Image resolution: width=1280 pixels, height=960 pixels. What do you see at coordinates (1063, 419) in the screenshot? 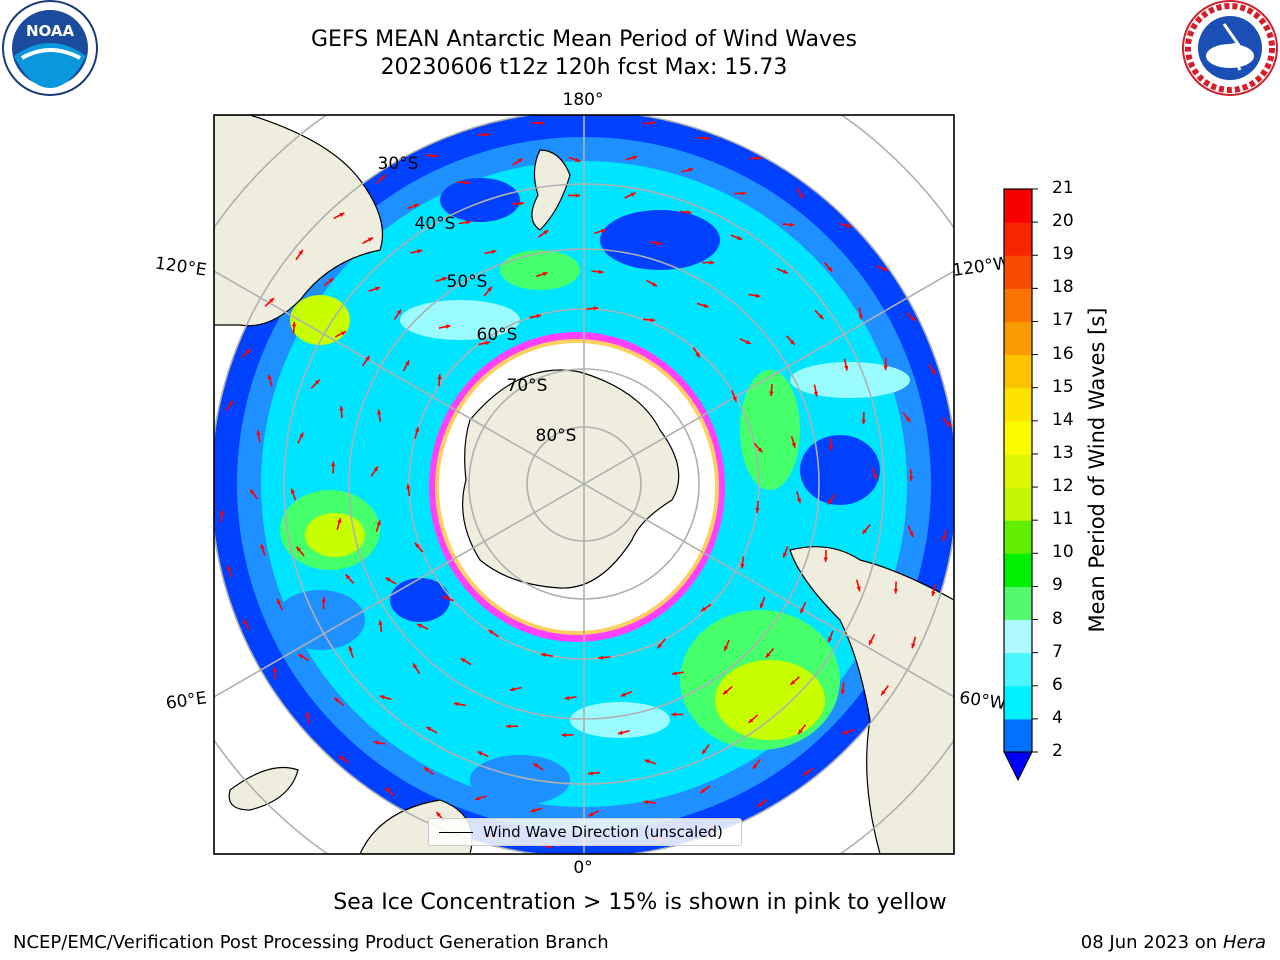
I see `colorbar-tick-label: 14` at bounding box center [1063, 419].